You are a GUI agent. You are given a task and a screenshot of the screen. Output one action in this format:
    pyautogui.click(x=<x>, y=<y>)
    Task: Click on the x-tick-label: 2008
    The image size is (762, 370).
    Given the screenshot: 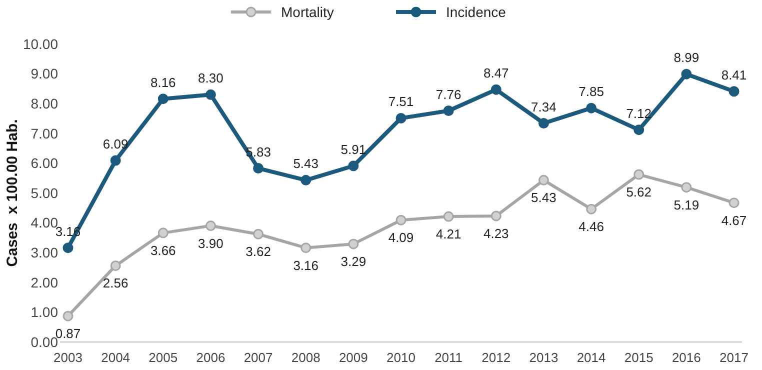 What is the action you would take?
    pyautogui.click(x=305, y=357)
    